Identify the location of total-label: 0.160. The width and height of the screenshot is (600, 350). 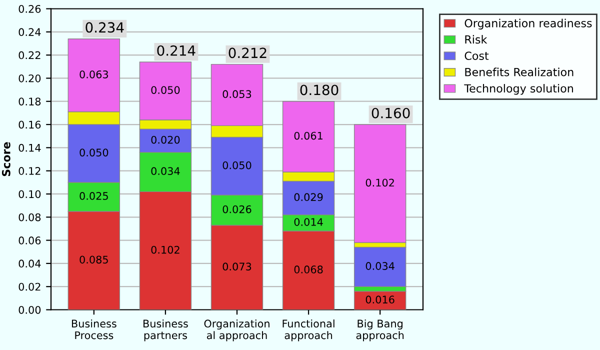
(391, 113).